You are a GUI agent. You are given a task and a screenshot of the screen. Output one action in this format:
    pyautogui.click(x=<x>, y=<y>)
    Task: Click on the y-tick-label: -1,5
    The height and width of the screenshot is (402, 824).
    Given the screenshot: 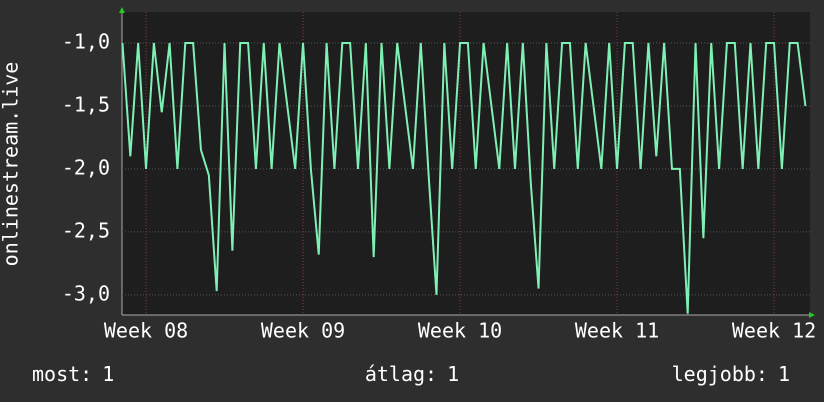 What is the action you would take?
    pyautogui.click(x=86, y=104)
    